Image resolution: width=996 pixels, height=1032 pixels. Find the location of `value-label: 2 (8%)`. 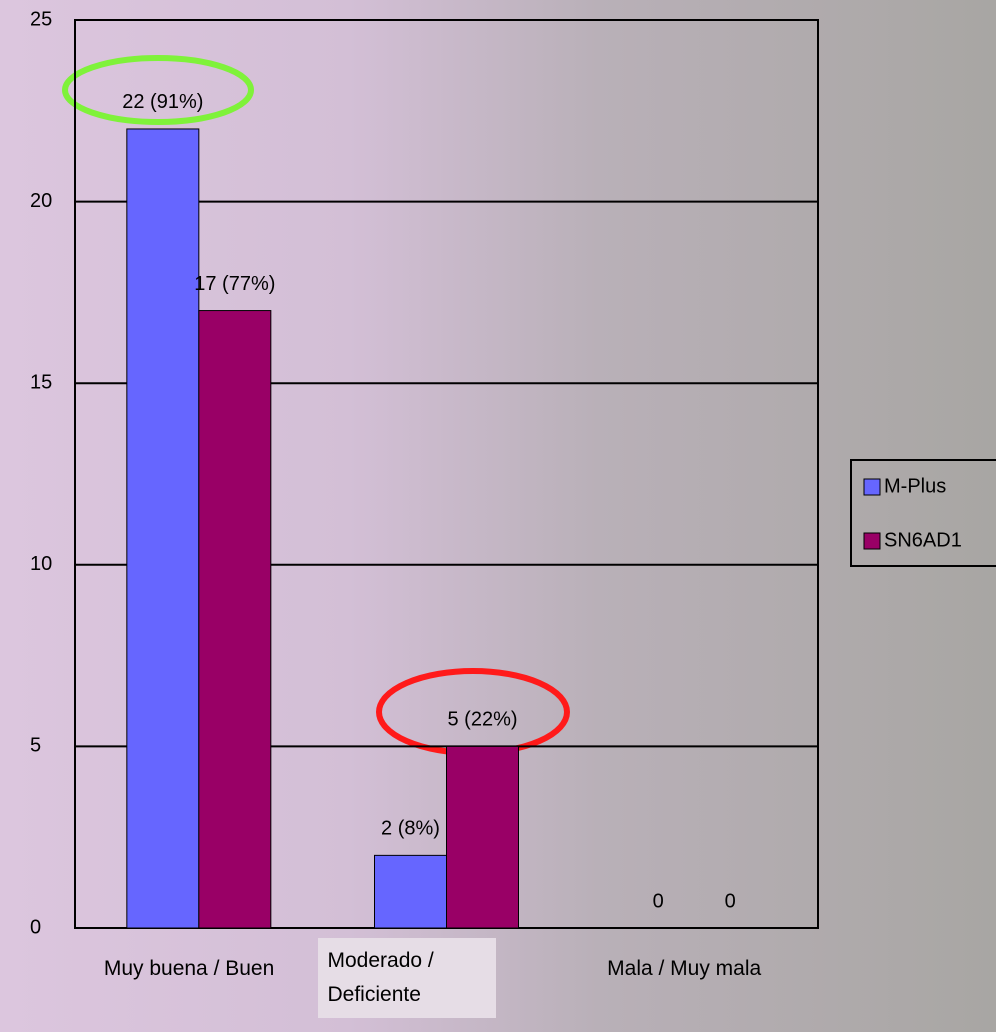

value-label: 2 (8%) is located at coordinates (410, 829).